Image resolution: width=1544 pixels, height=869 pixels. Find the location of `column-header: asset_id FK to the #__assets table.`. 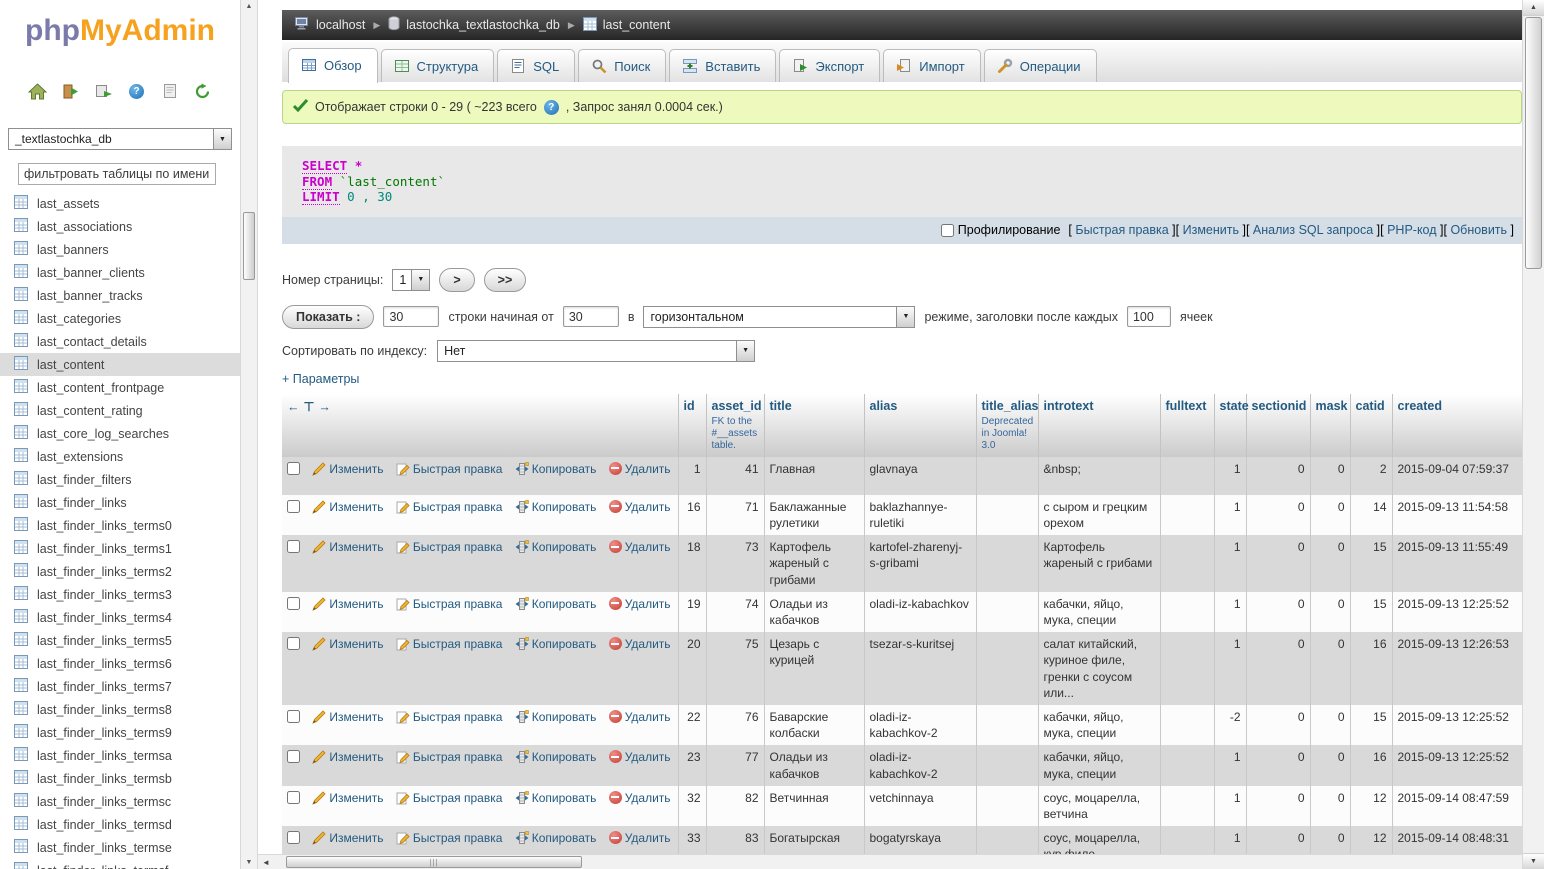

column-header: asset_id FK to the #__assets table. is located at coordinates (735, 425).